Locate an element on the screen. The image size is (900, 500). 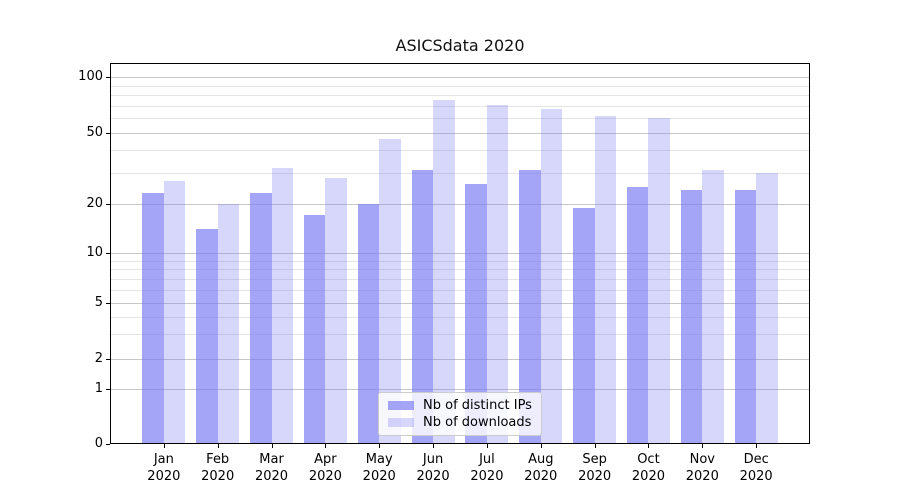
bar-sep-distinct-ips is located at coordinates (584, 325).